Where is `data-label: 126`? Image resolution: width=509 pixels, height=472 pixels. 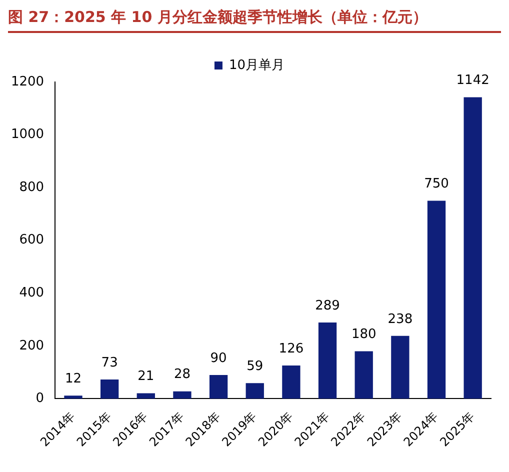
data-label: 126 is located at coordinates (291, 348).